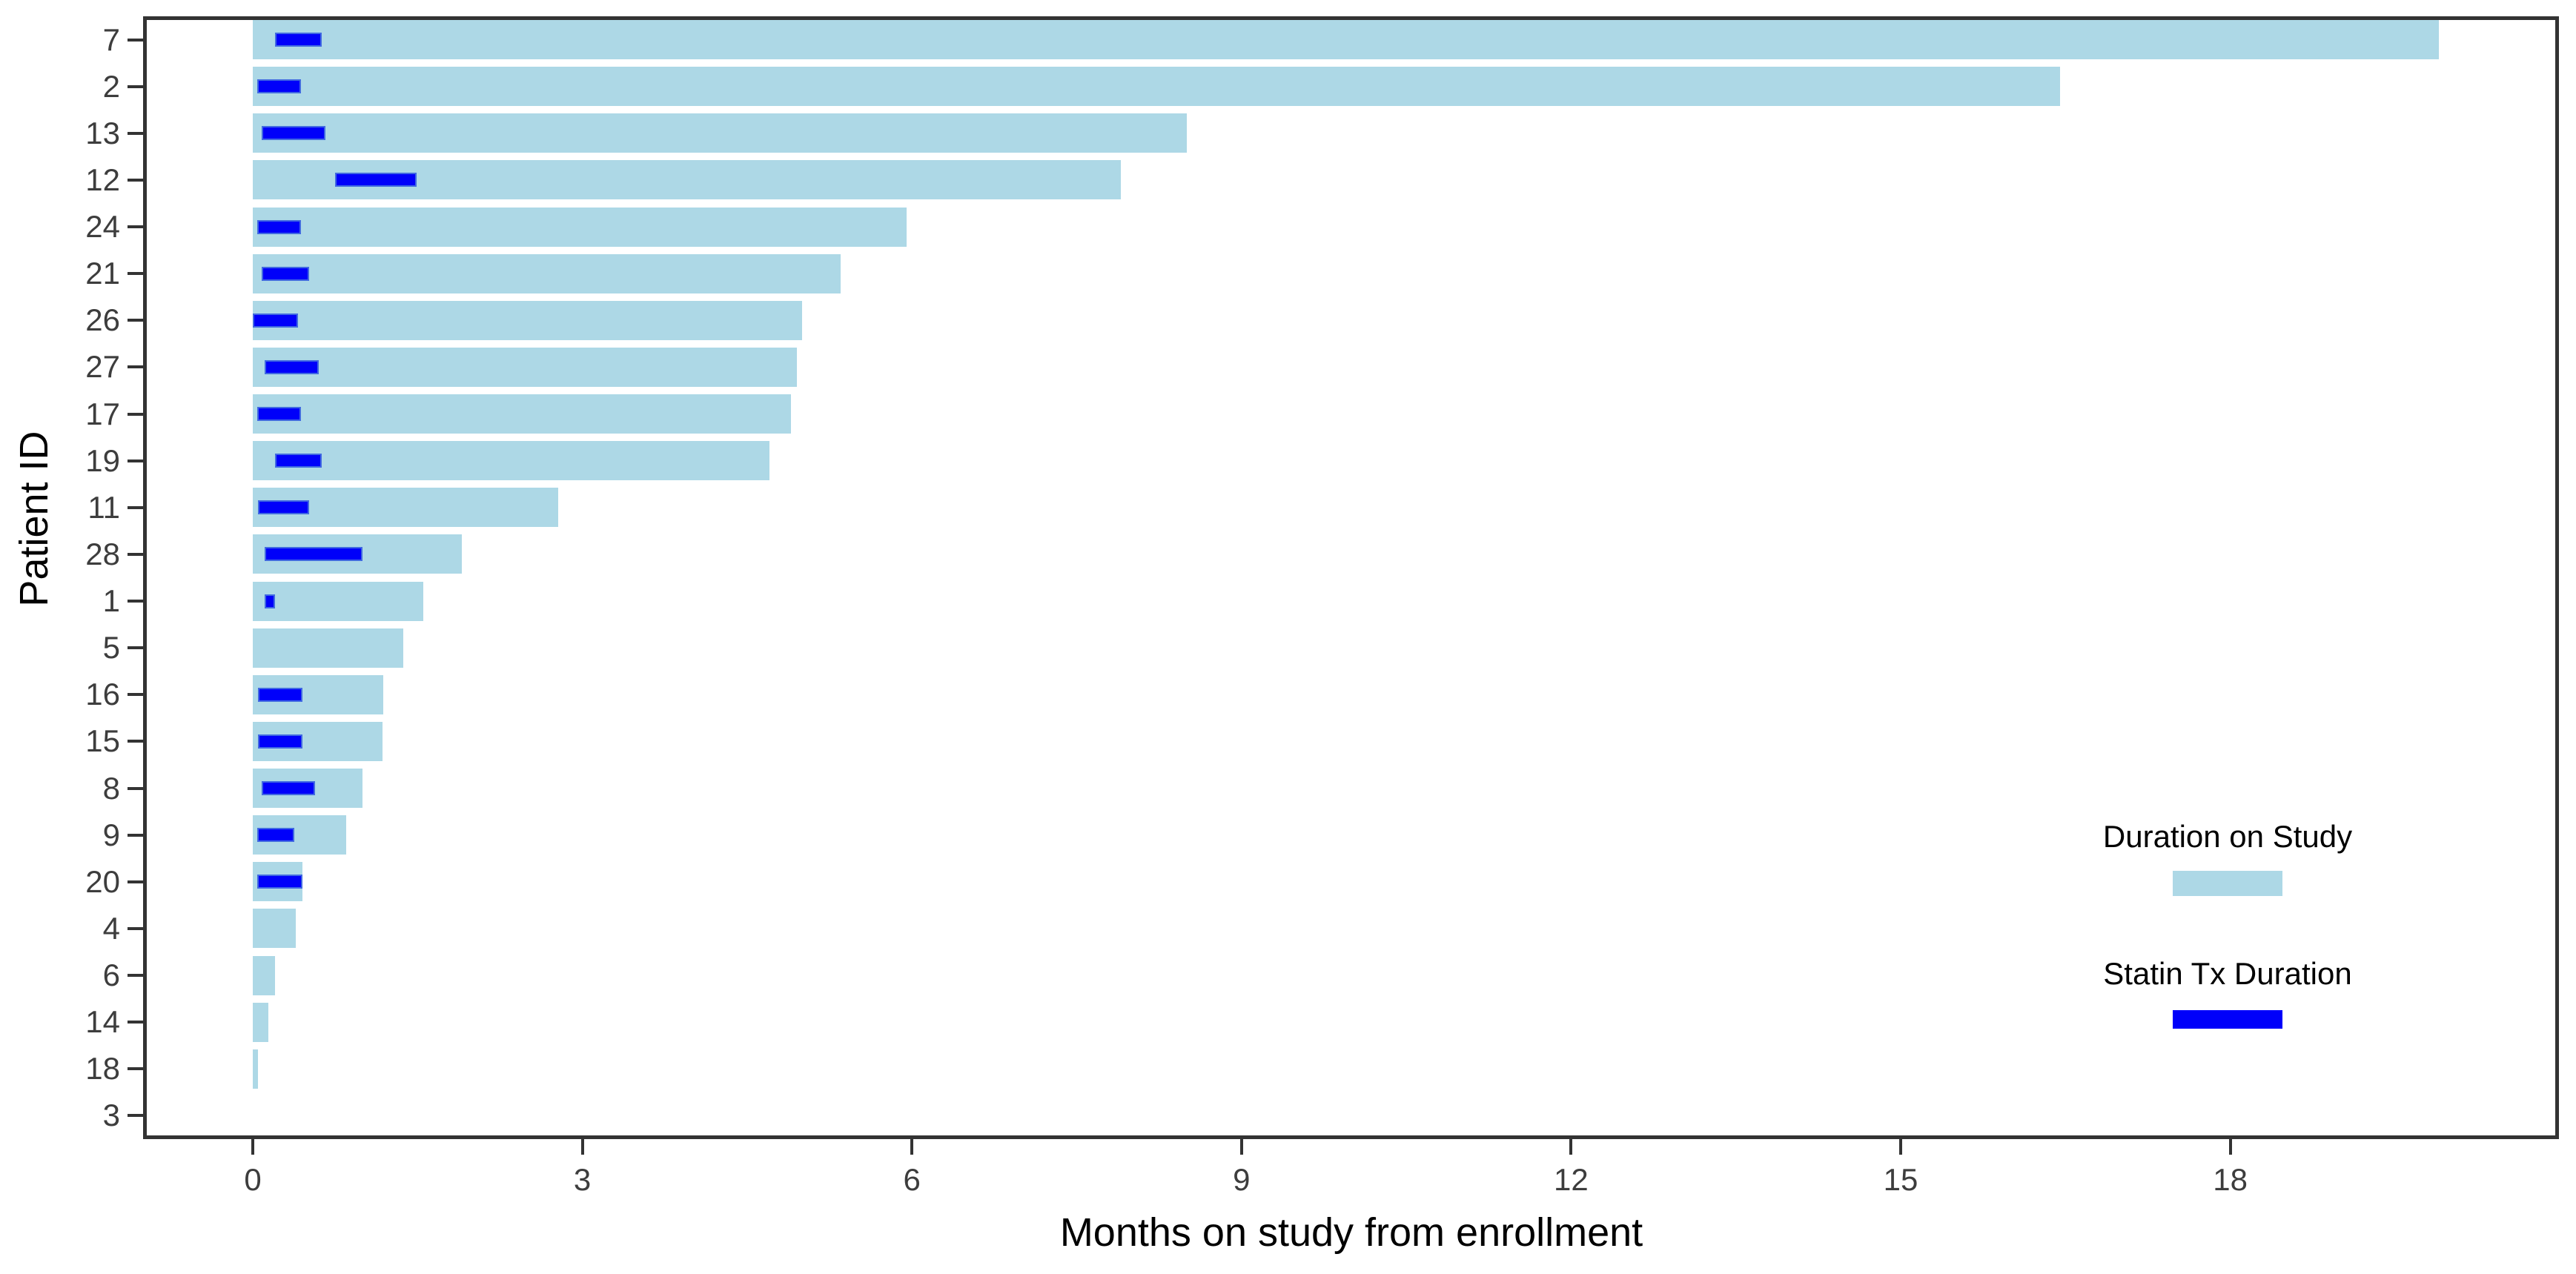  What do you see at coordinates (103, 460) in the screenshot?
I see `y-tick-label-patient-19: 19` at bounding box center [103, 460].